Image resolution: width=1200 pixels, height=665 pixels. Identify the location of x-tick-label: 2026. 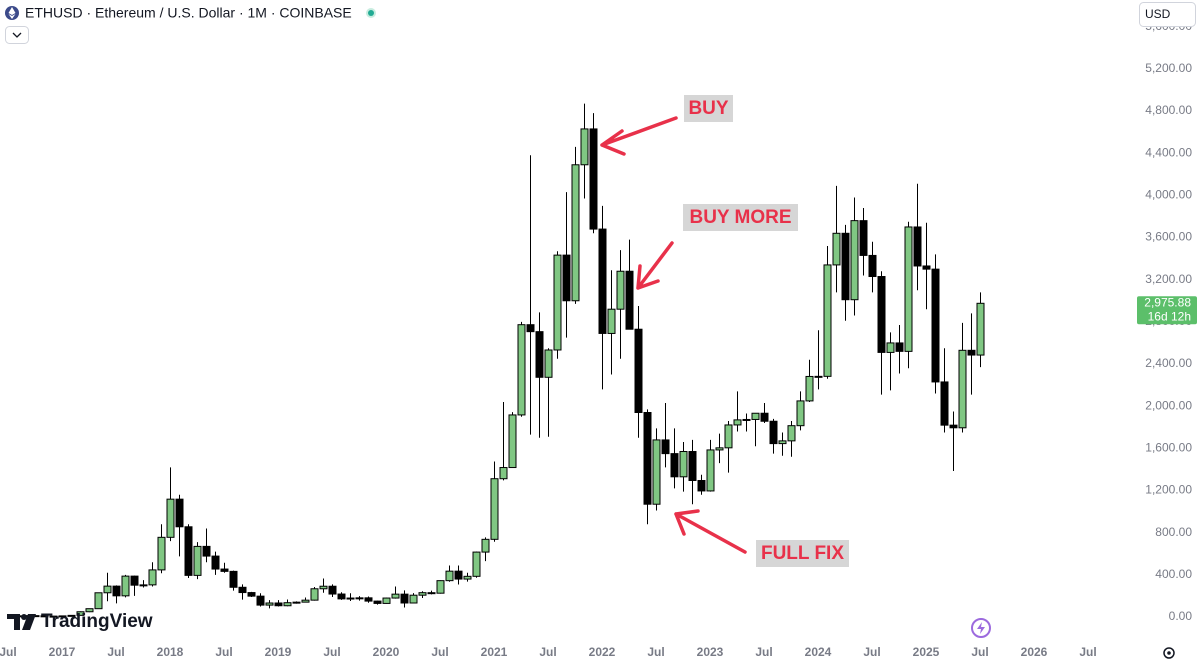
(1034, 652).